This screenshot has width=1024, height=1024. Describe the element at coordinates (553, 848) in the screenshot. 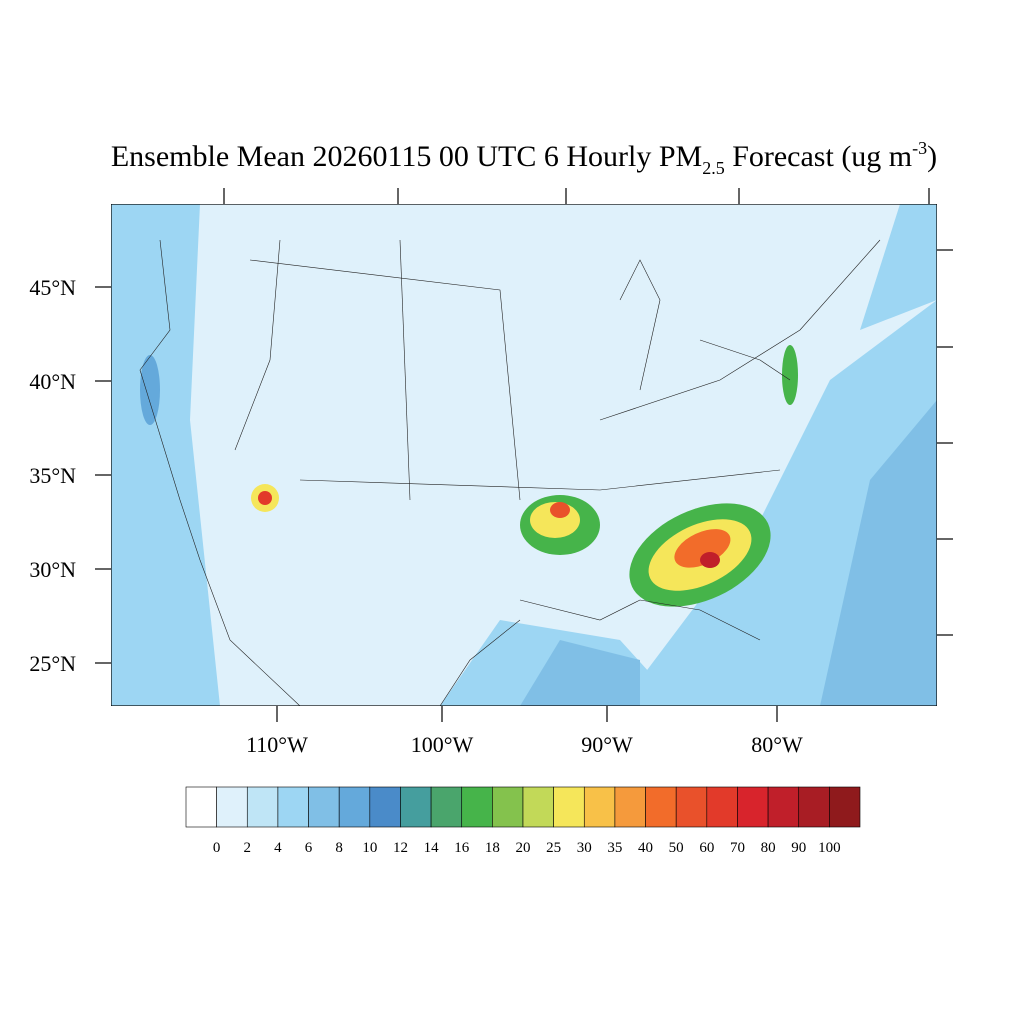

I see `colorbar-label: 25` at that location.